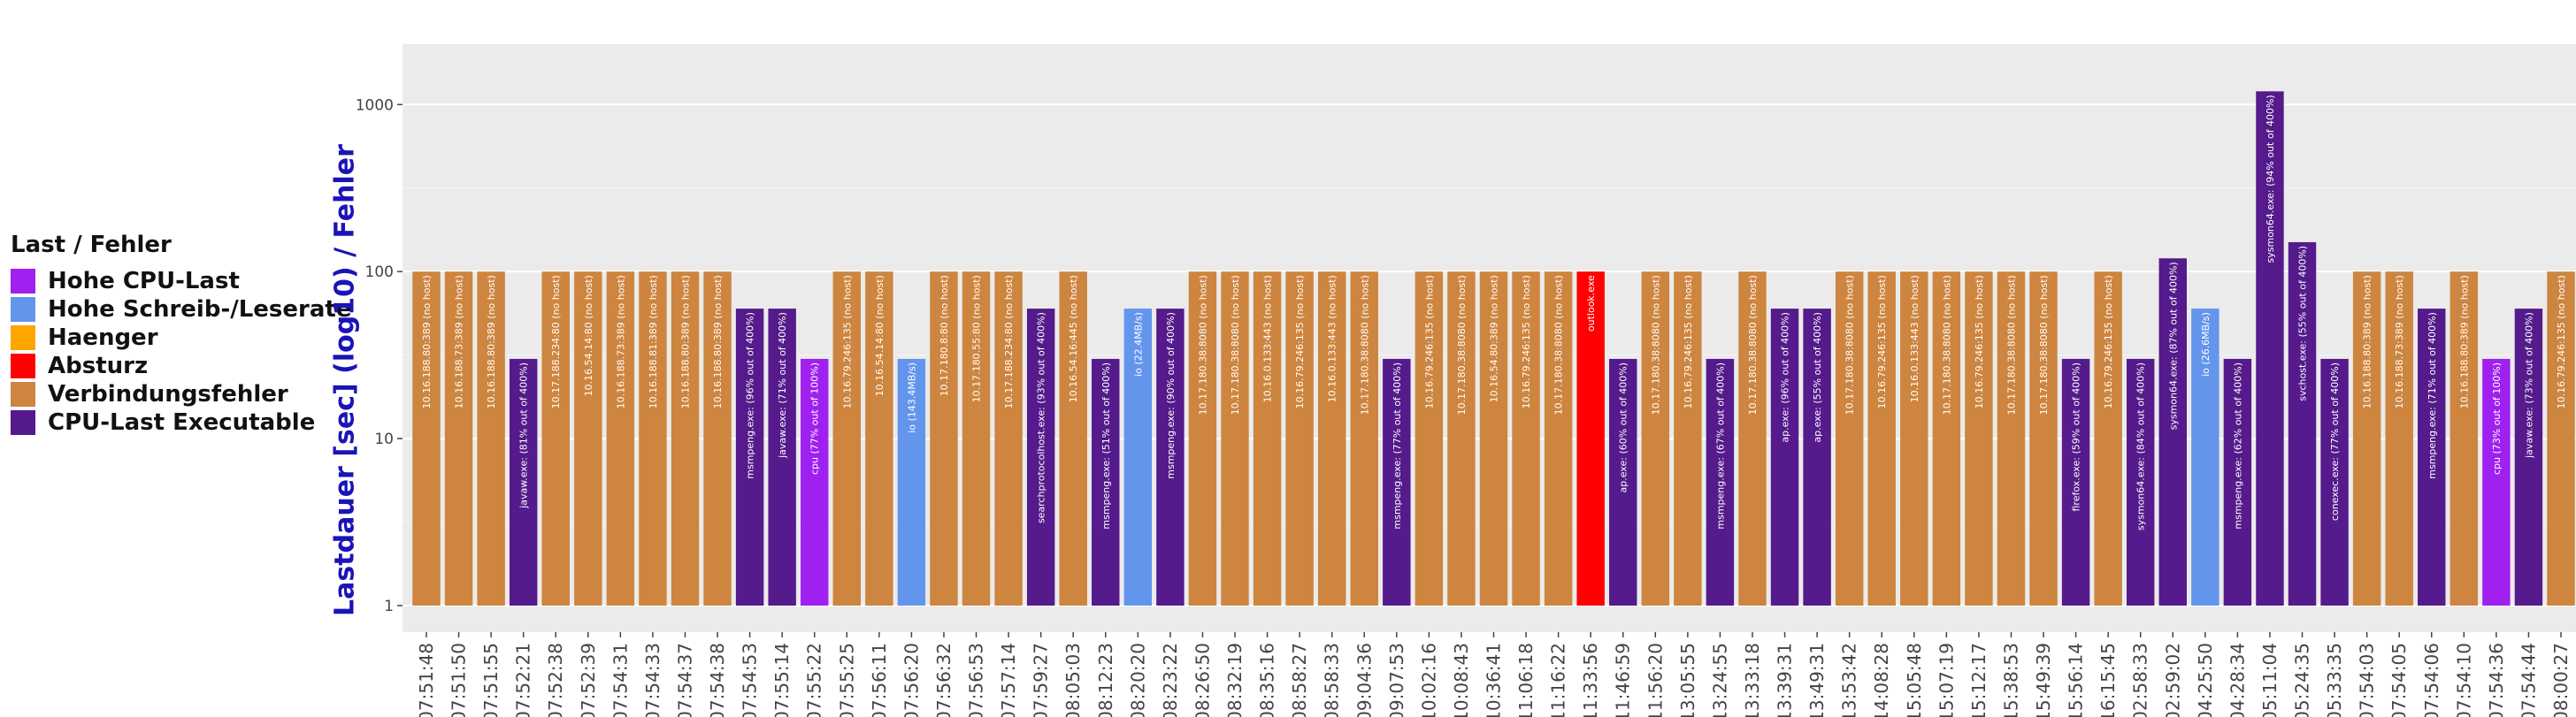  Describe the element at coordinates (2140, 680) in the screenshot. I see `x-tick-label: 1_02:58:33` at that location.